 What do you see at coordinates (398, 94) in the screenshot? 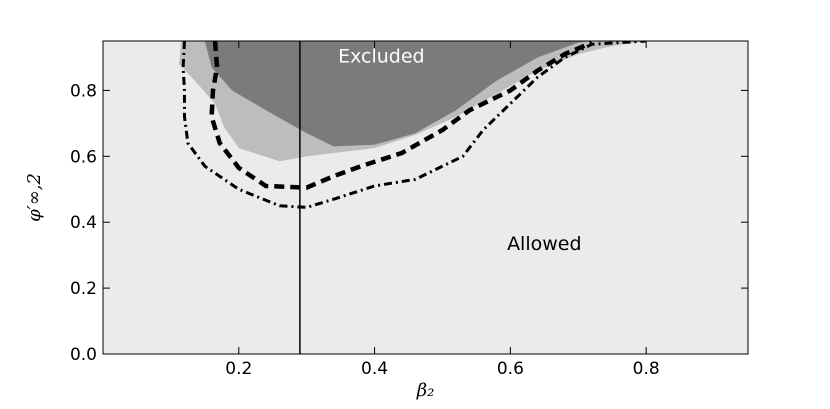
I see `dark-excluded-region` at bounding box center [398, 94].